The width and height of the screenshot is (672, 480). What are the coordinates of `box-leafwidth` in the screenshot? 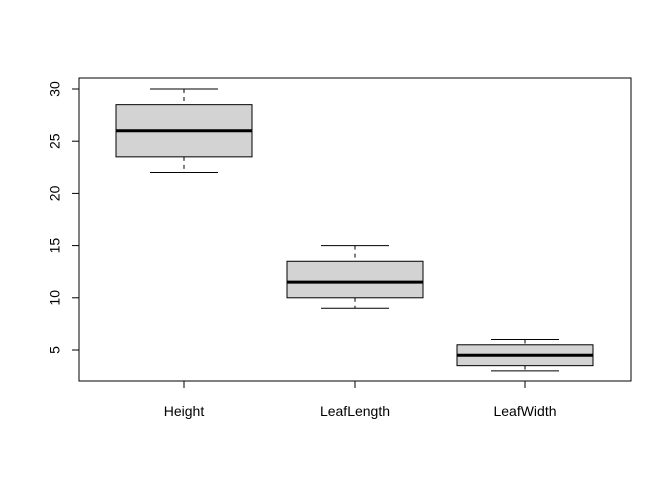 It's located at (525, 355).